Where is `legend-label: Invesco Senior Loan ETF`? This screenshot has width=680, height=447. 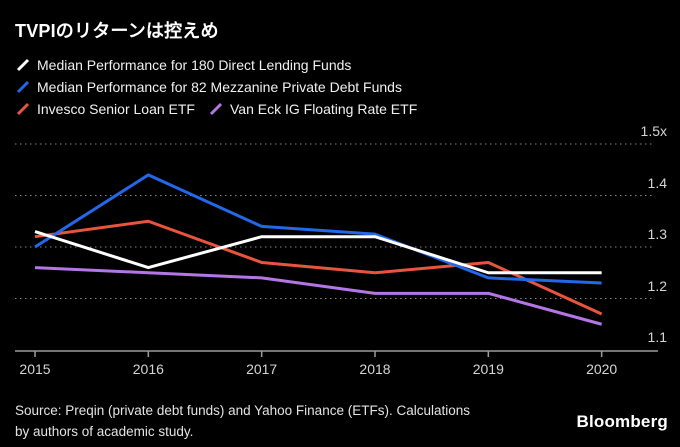 legend-label: Invesco Senior Loan ETF is located at coordinates (116, 109).